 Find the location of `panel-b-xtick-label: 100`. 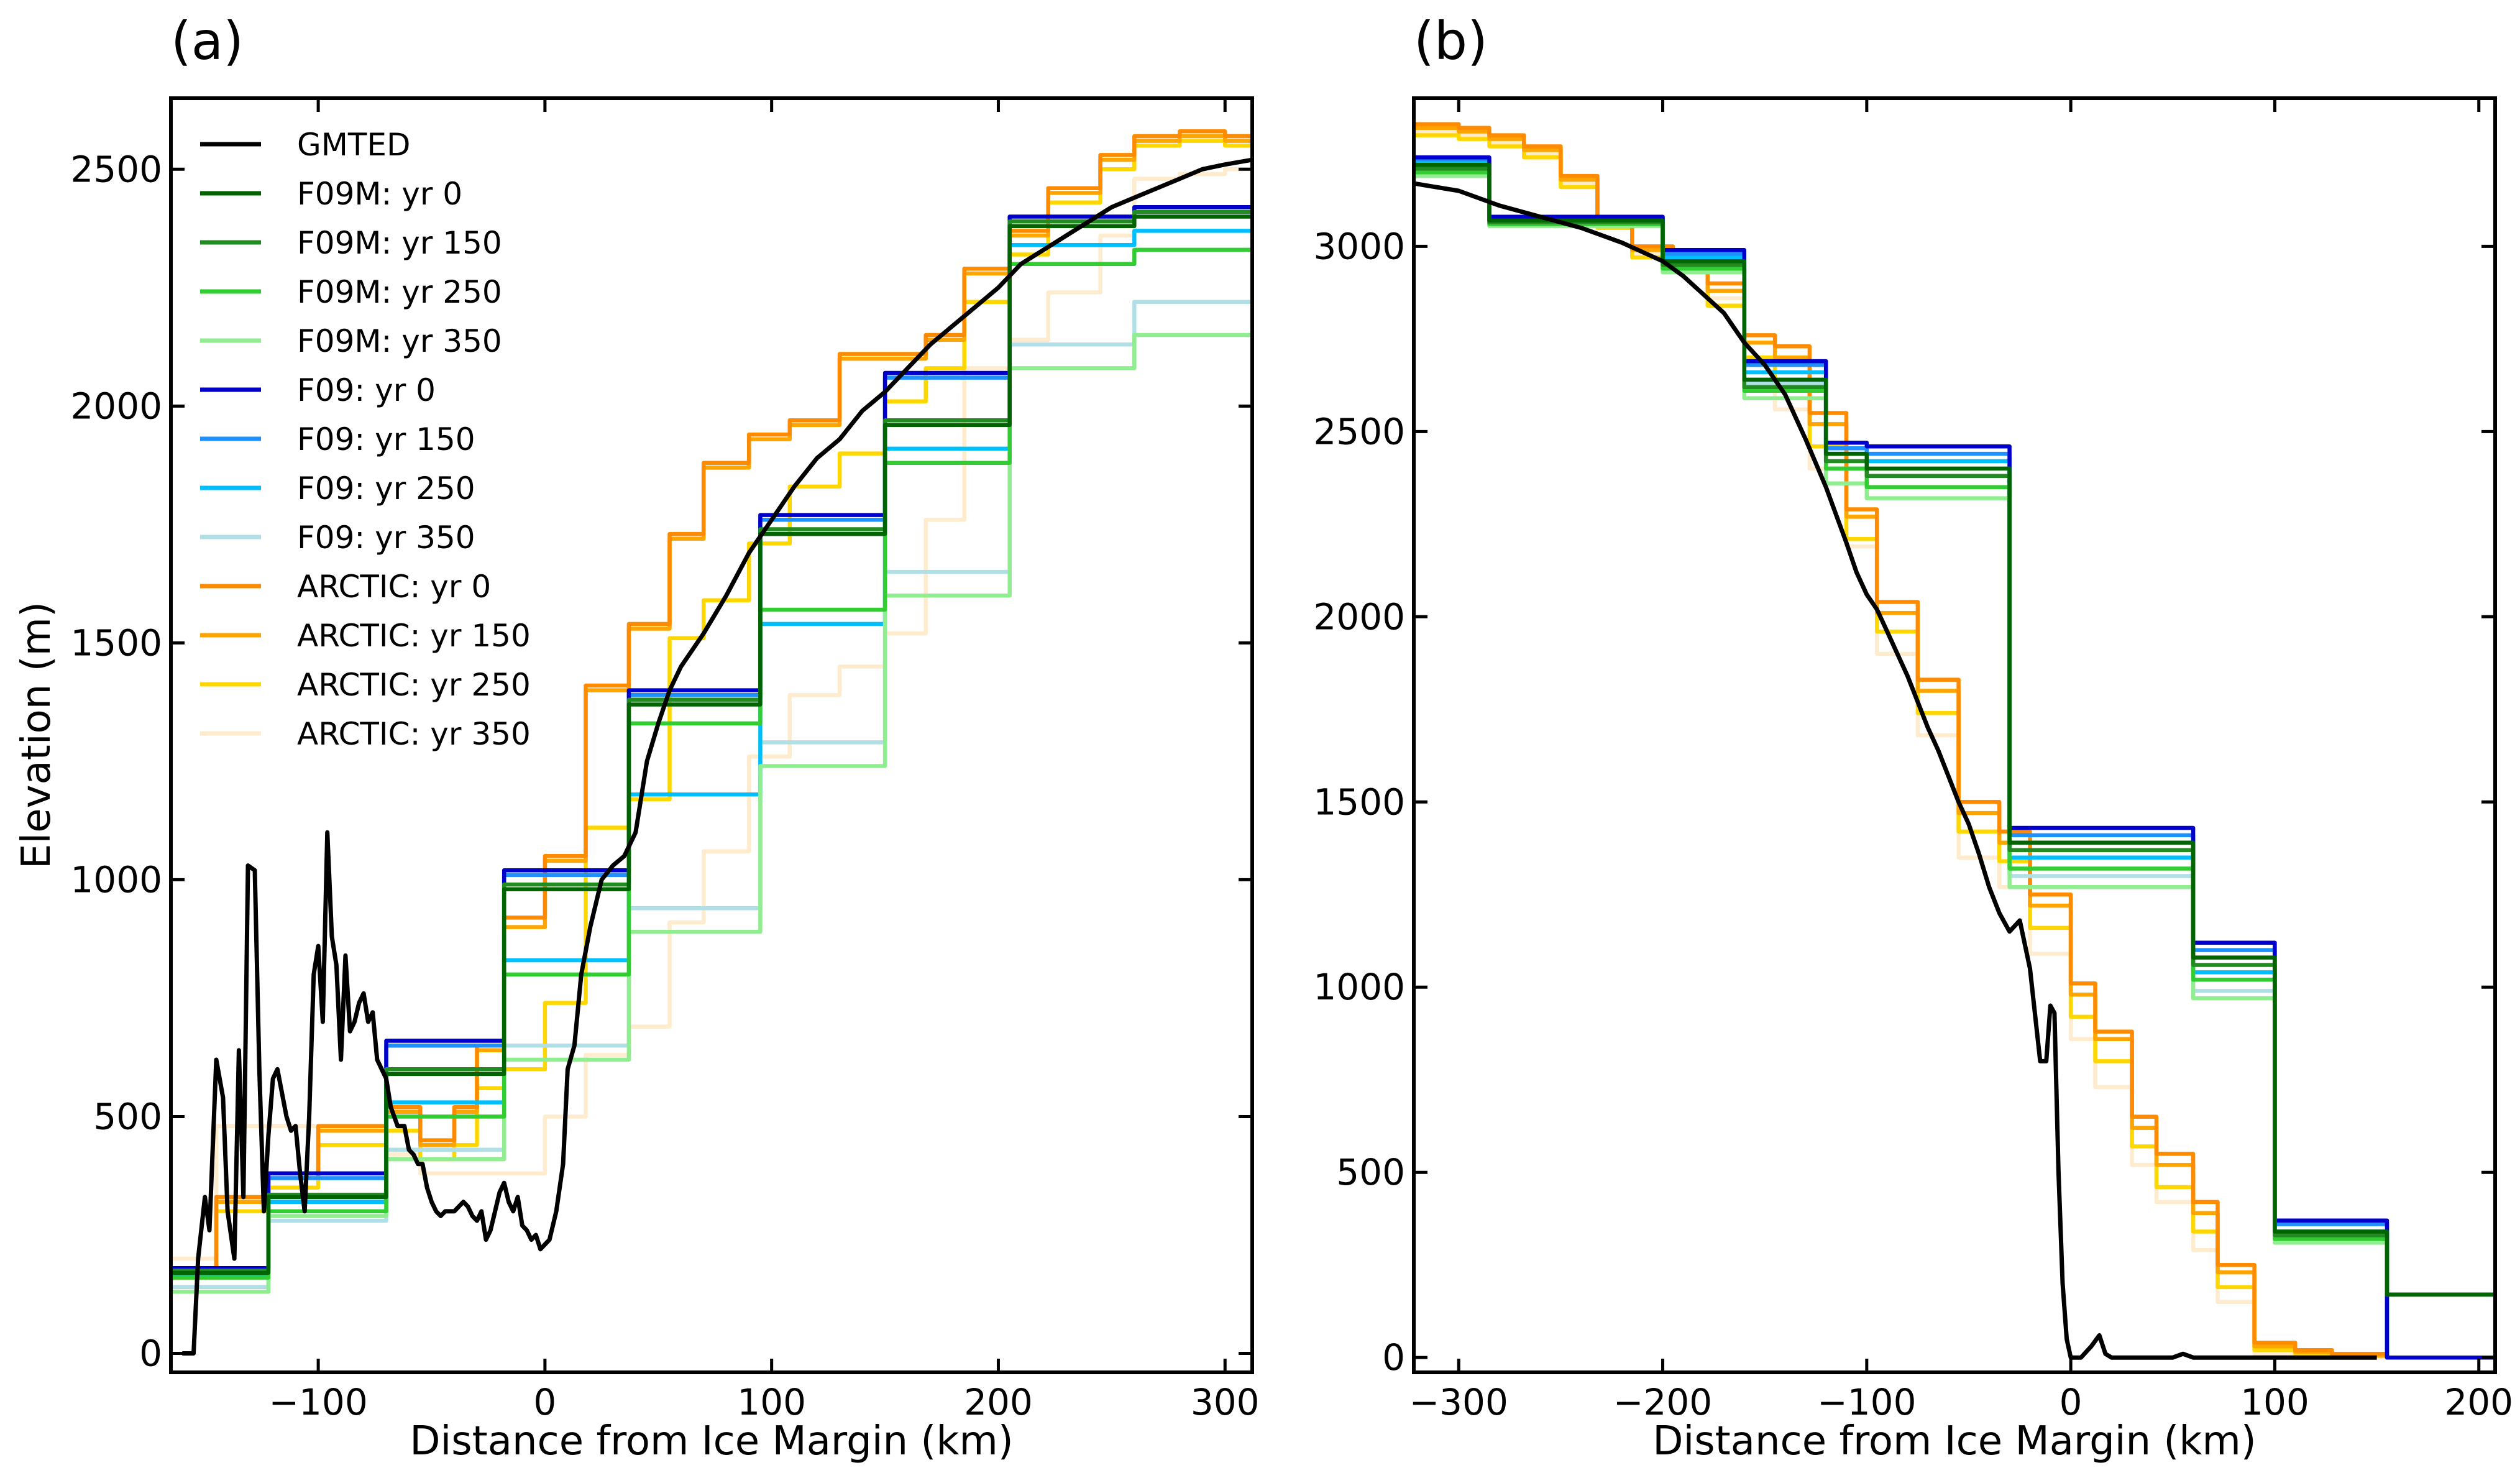

panel-b-xtick-label: 100 is located at coordinates (2274, 1402).